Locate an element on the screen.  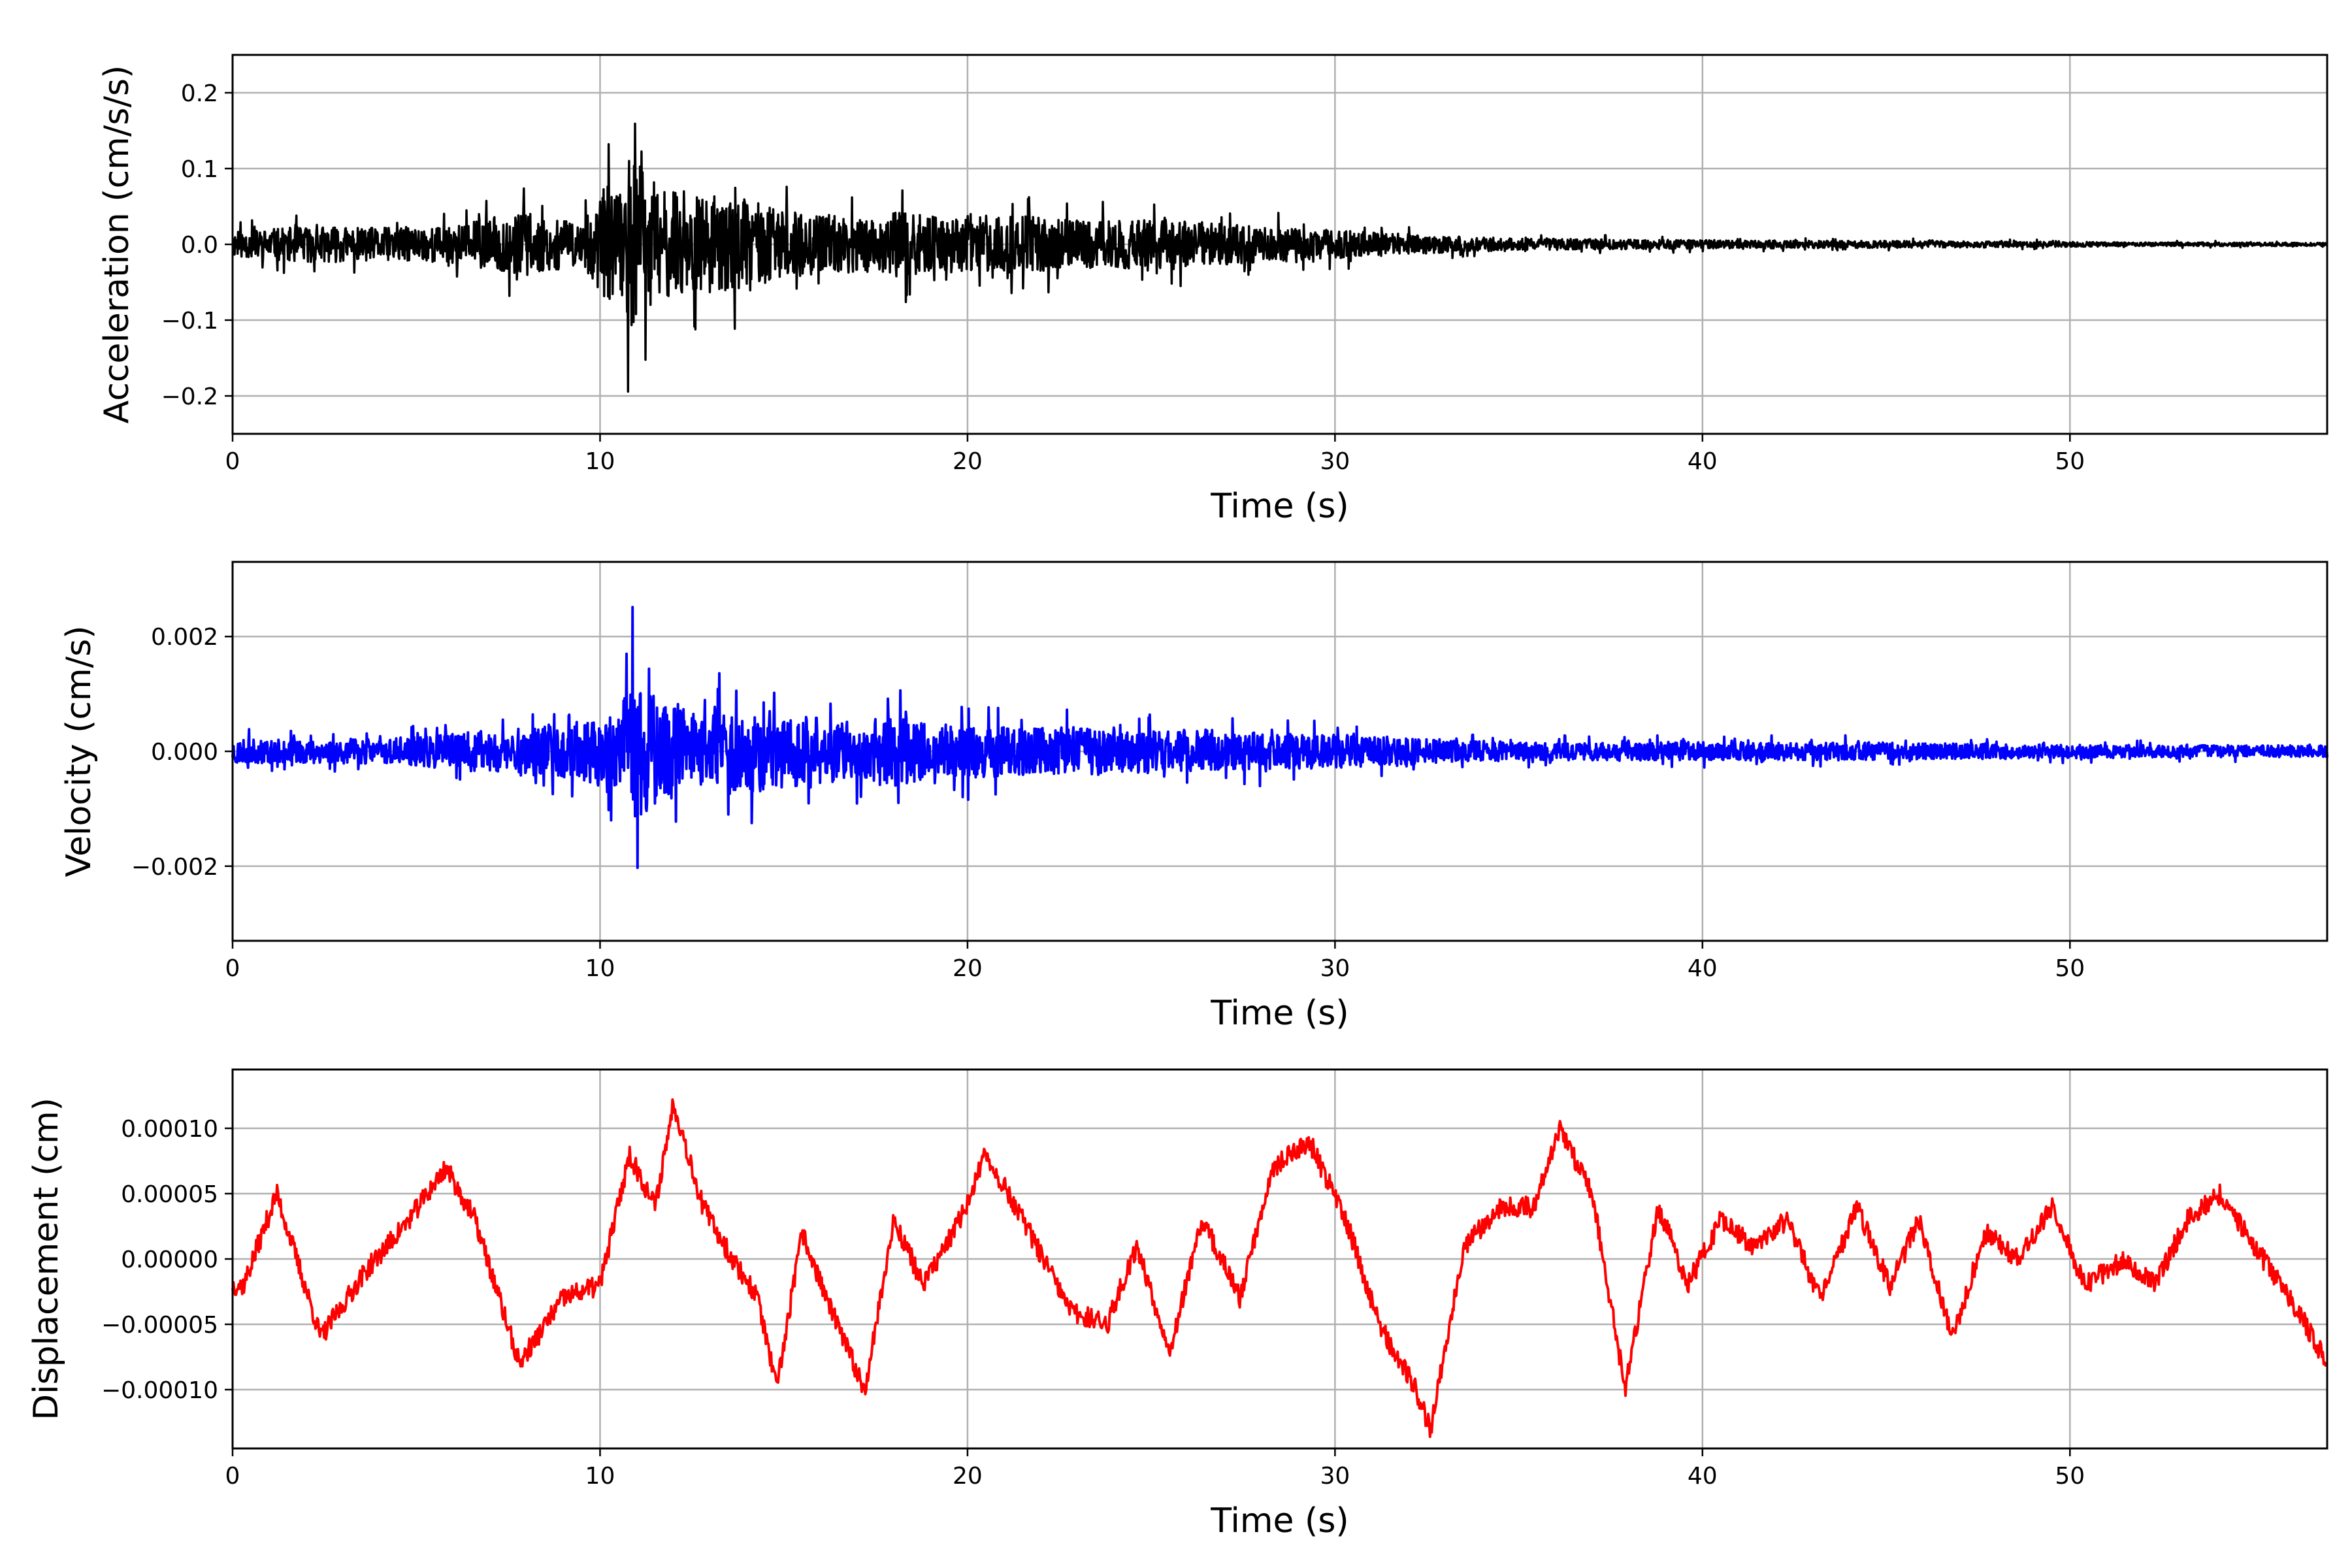
y-tick-label: 0.00000 is located at coordinates (169, 1260).